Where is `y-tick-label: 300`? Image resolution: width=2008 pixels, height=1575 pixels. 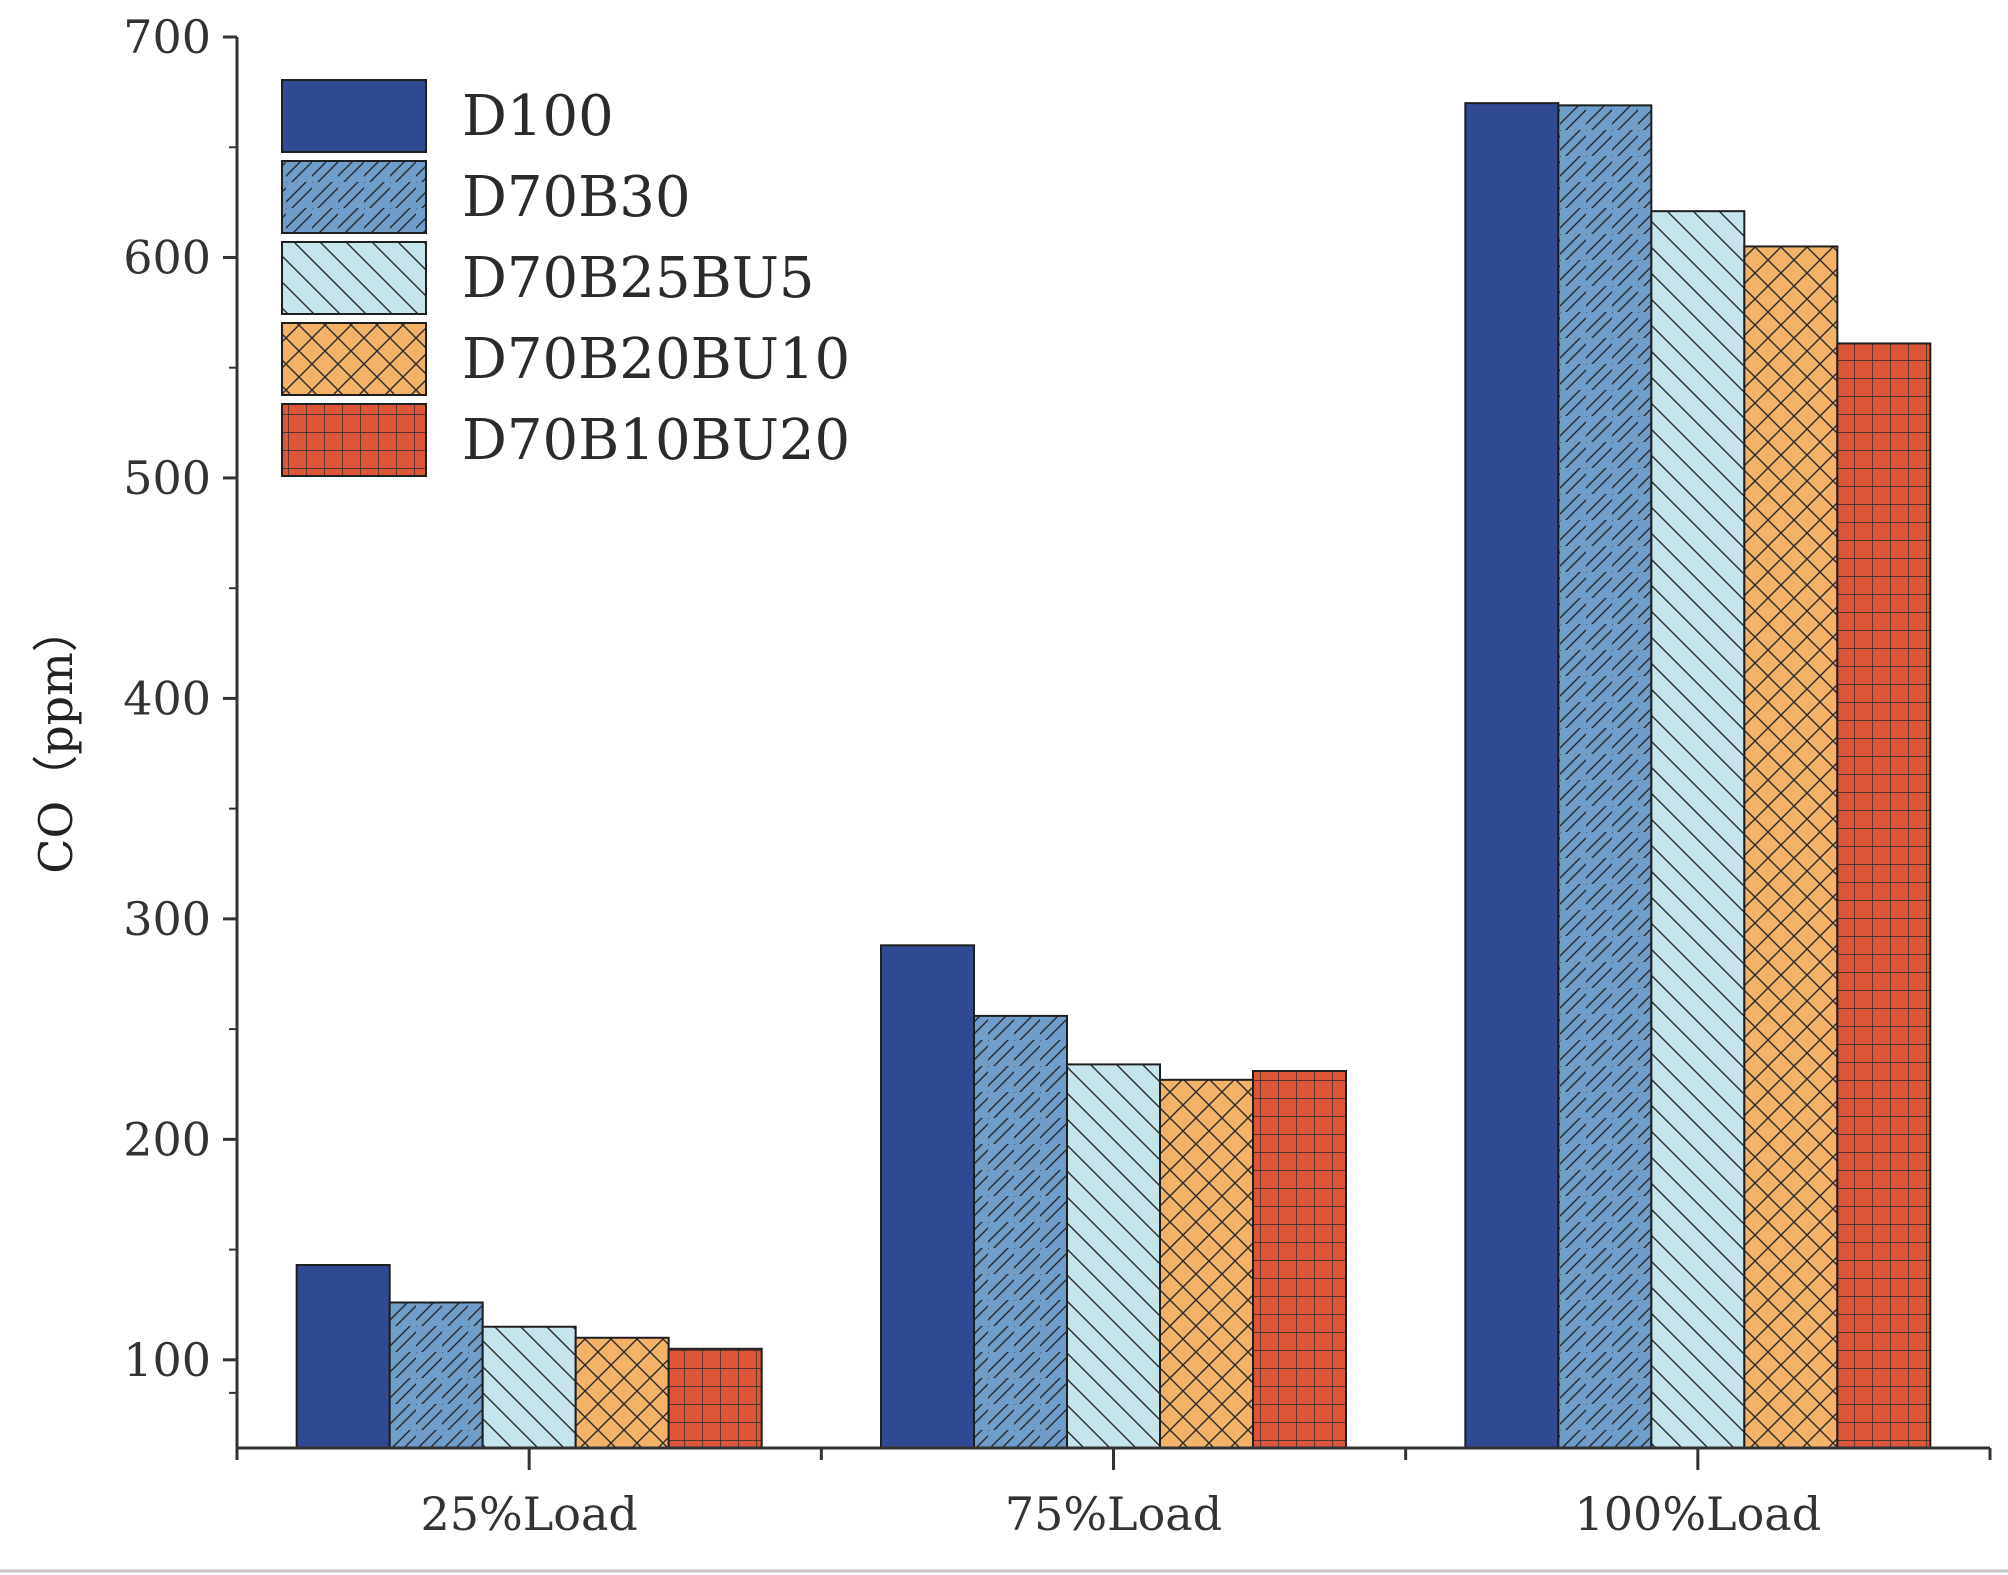 y-tick-label: 300 is located at coordinates (167, 919).